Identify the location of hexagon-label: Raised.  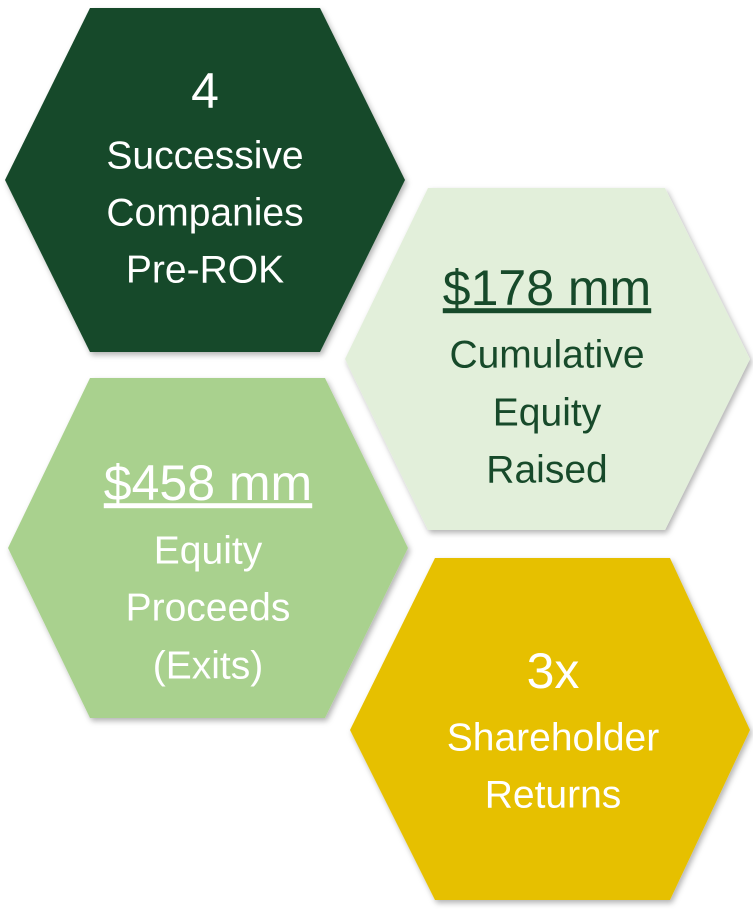
(546, 469).